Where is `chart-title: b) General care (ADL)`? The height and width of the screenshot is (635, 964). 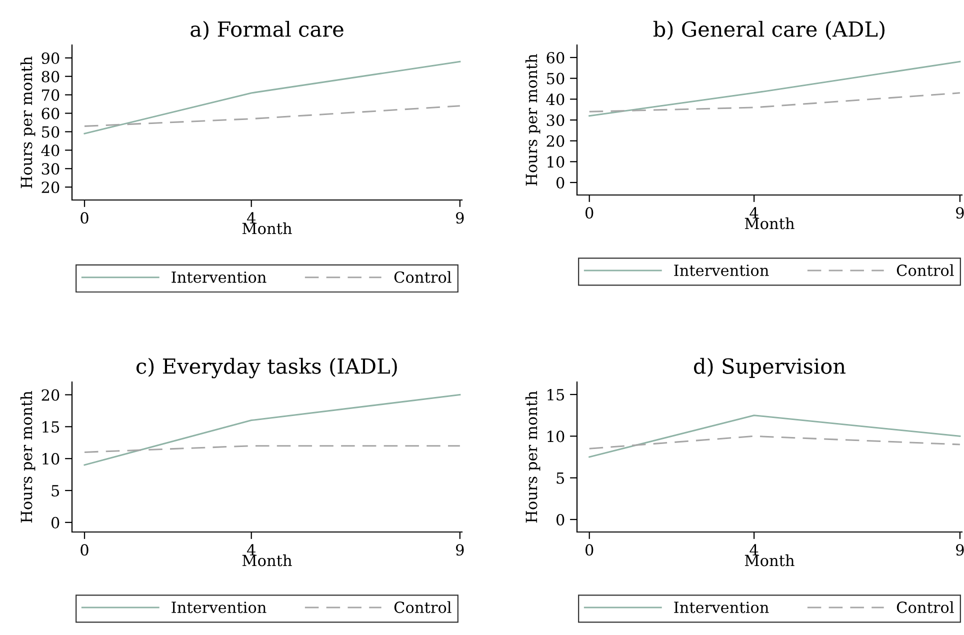
chart-title: b) General care (ADL) is located at coordinates (769, 30).